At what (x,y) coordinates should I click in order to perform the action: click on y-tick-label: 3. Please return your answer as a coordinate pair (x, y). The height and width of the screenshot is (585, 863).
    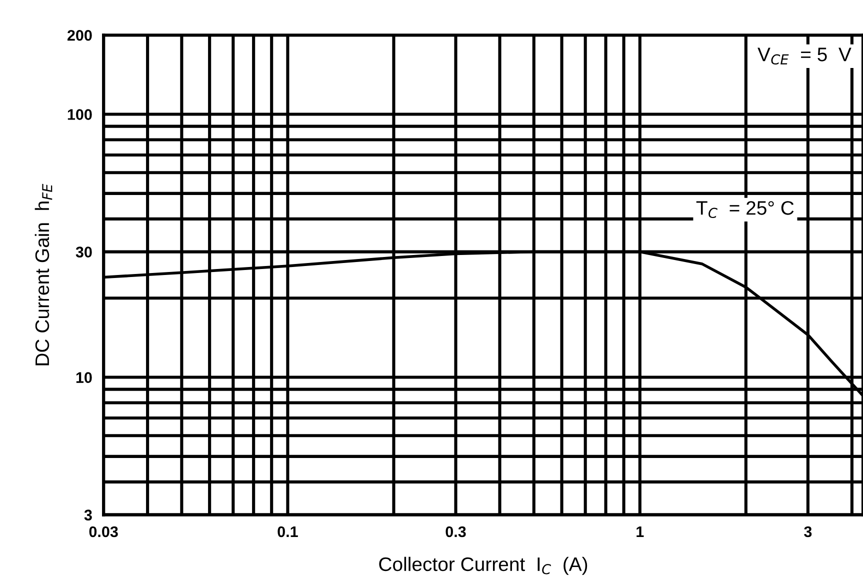
    Looking at the image, I should click on (88, 515).